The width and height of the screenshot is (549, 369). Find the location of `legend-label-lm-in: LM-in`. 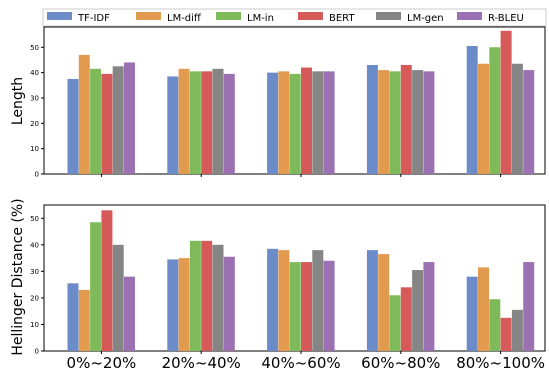

legend-label-lm-in: LM-in is located at coordinates (260, 18).